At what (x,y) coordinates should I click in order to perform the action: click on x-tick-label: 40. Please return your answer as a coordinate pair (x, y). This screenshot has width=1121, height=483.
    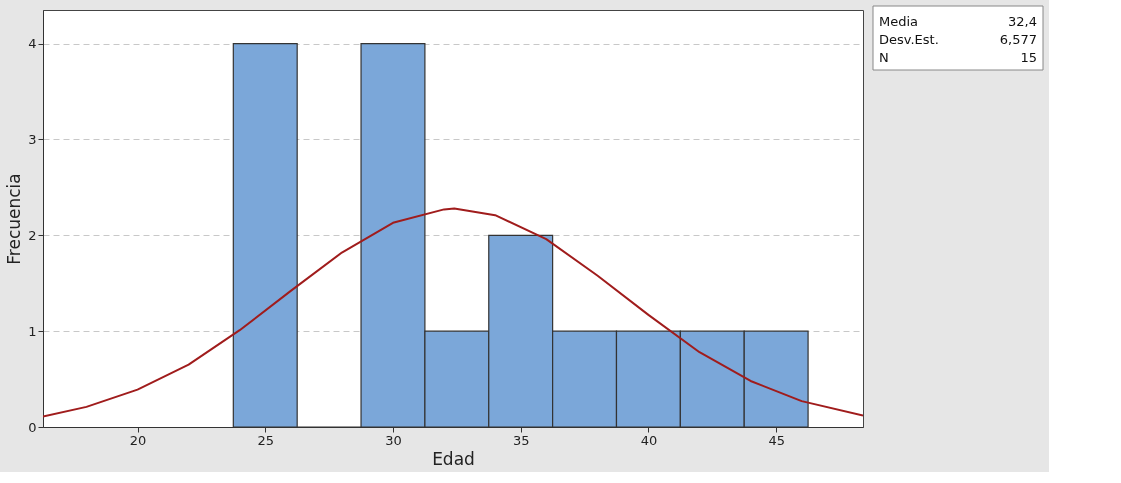
    Looking at the image, I should click on (649, 440).